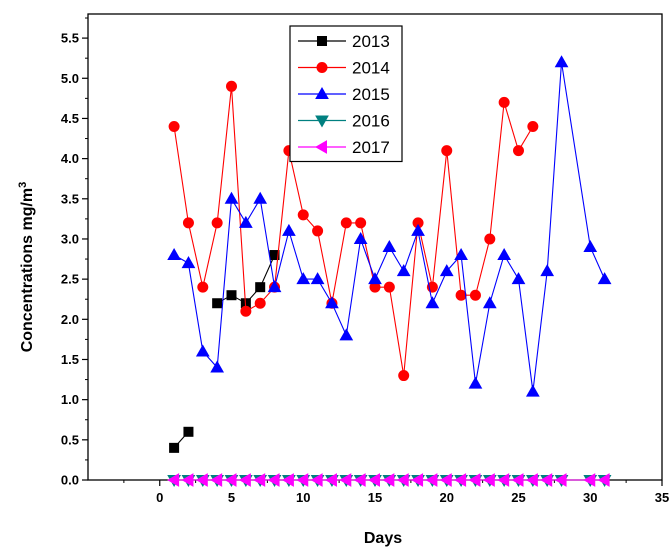 The height and width of the screenshot is (552, 672). Describe the element at coordinates (70, 359) in the screenshot. I see `y-tick-label: 1.5` at that location.